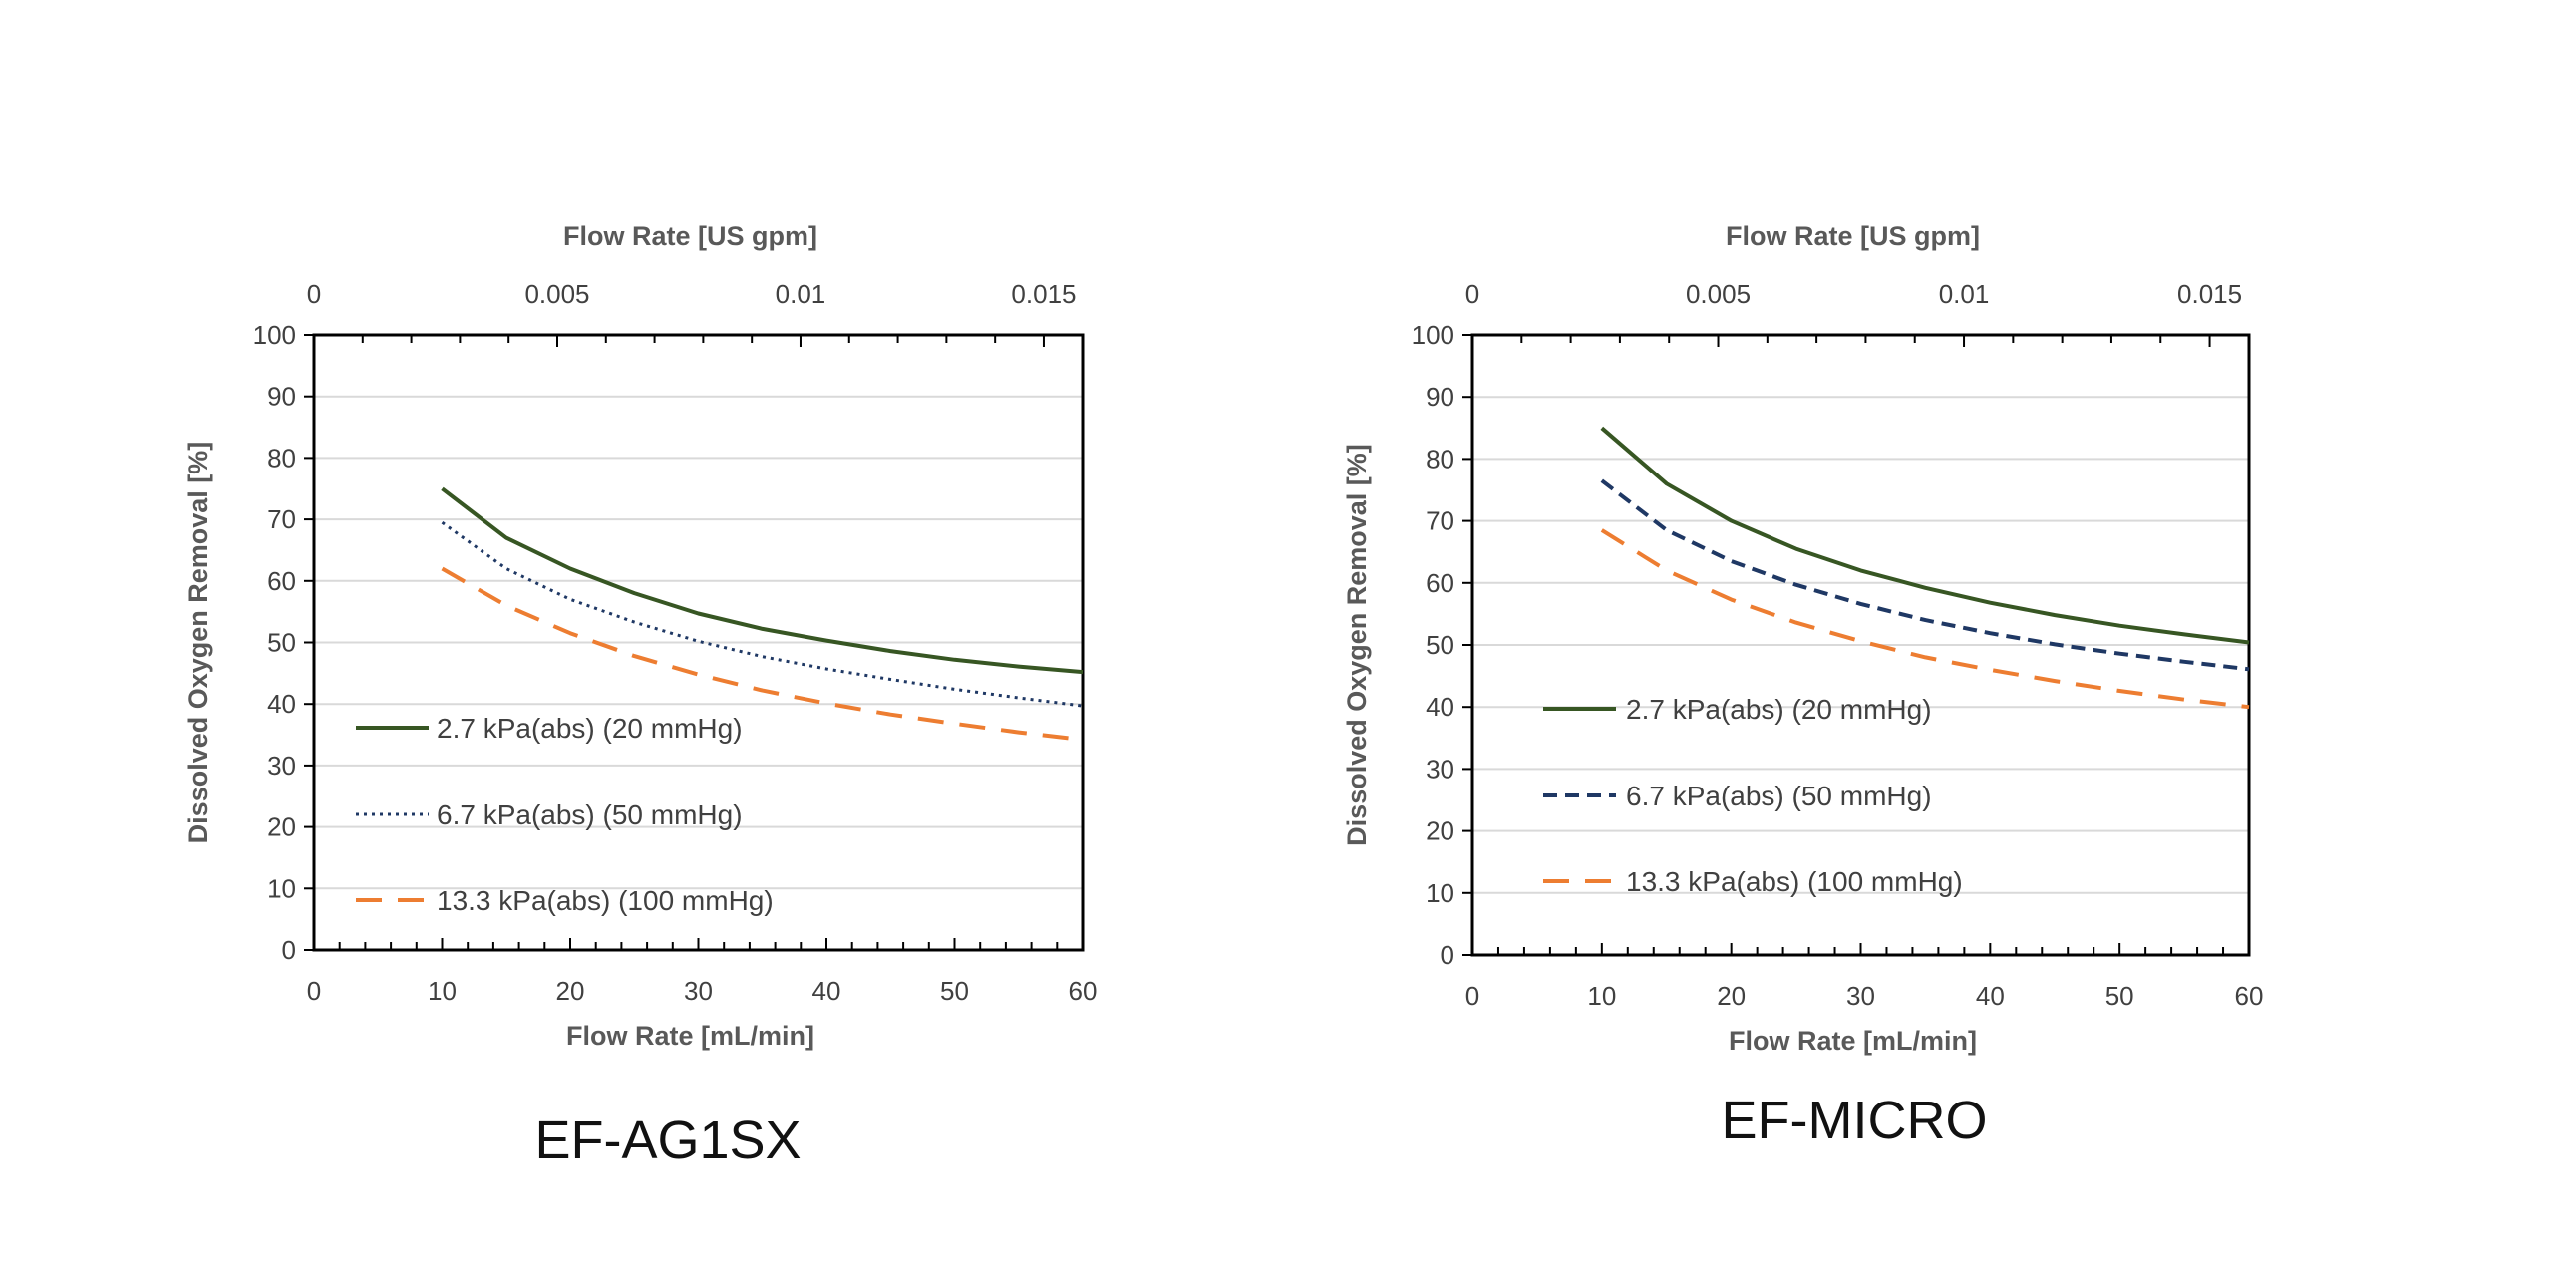  I want to click on chart-caption: EF-MICRO, so click(1855, 1120).